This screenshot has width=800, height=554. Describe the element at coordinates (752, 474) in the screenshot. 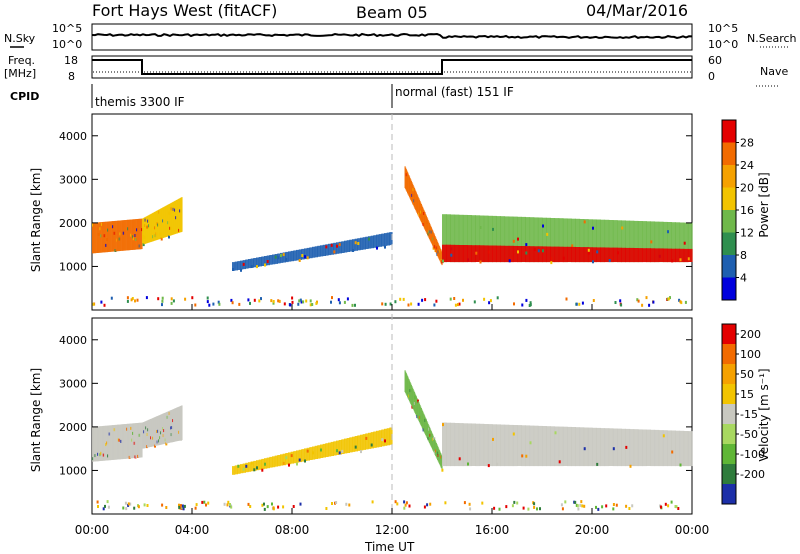

I see `colorbar-tick-label: -200` at that location.